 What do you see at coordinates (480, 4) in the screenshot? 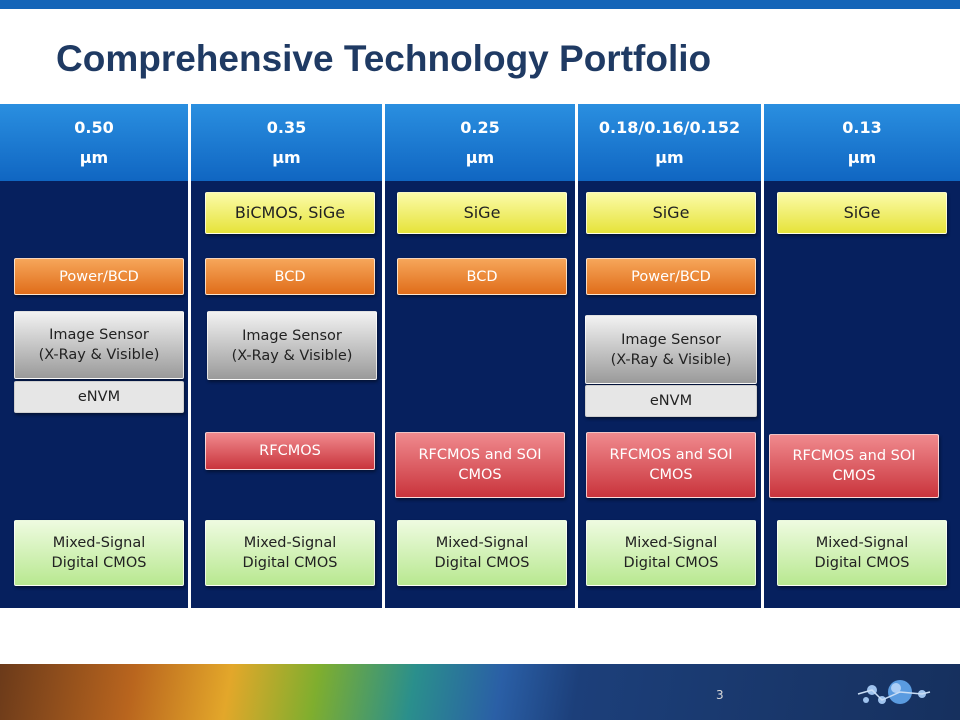
I see `top-accent-bar` at bounding box center [480, 4].